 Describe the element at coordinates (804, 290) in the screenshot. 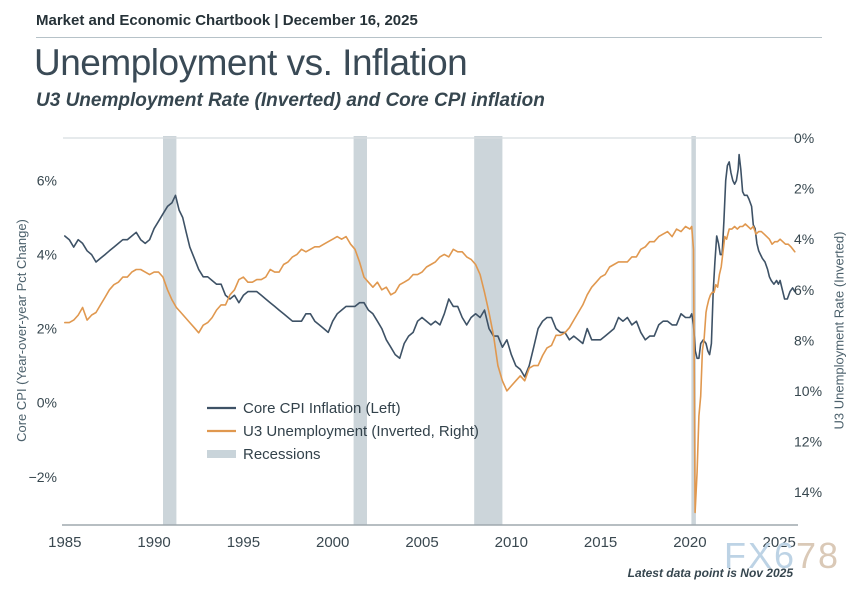

I see `right-tick-label: 6%` at that location.